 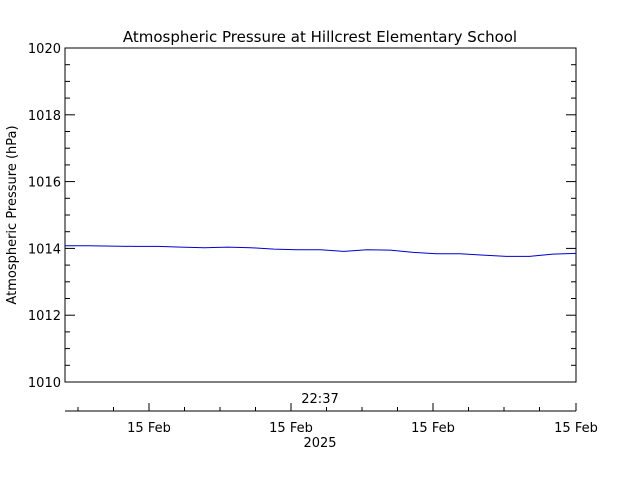 I want to click on x-axis-ticks, so click(x=327, y=407).